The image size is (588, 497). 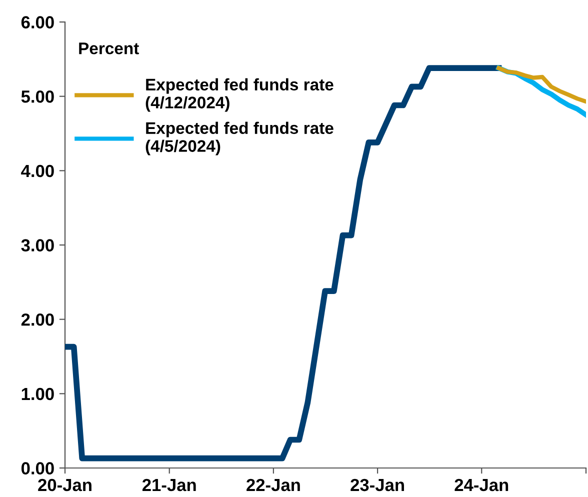 I want to click on legend-label: Expected fed funds rate (4/5/2024), so click(x=240, y=139).